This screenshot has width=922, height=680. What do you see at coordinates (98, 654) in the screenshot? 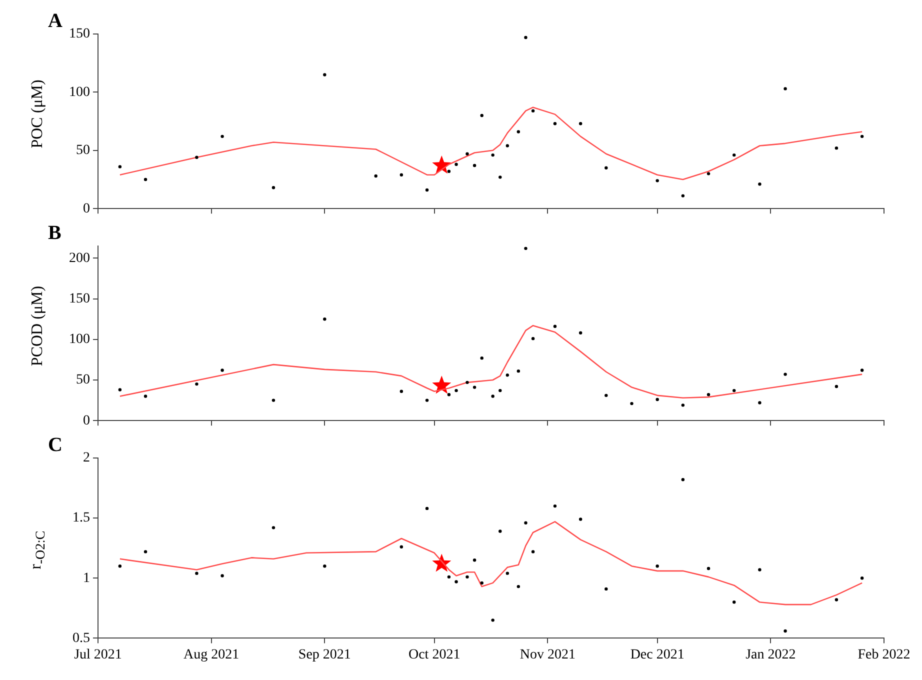
I see `x-tick-label: Jul 2021` at bounding box center [98, 654].